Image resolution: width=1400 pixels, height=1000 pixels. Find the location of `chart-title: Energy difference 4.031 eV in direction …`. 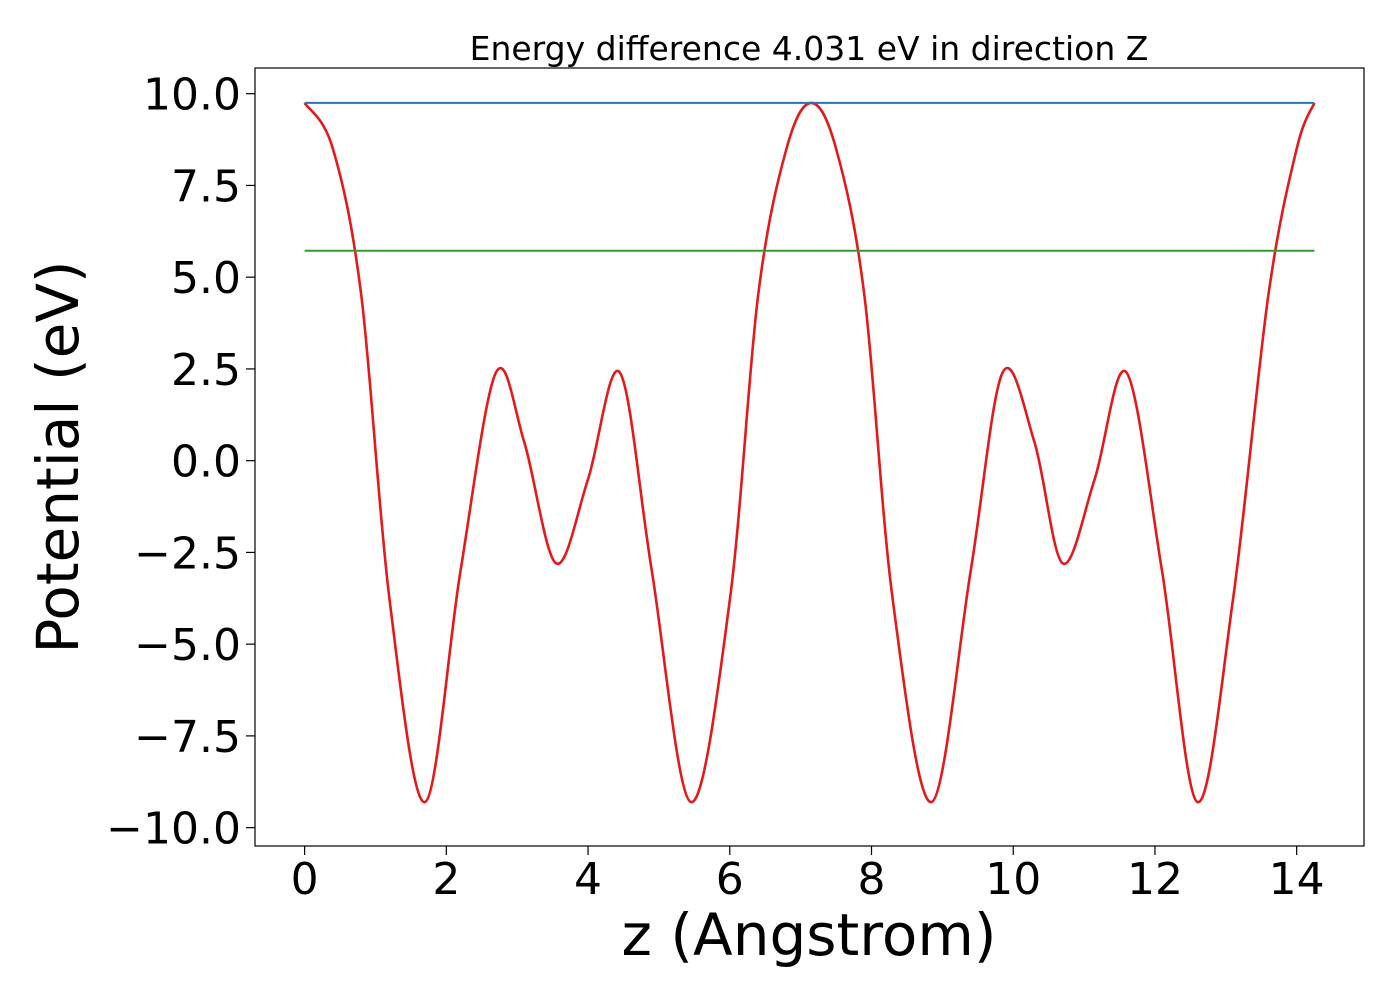

chart-title: Energy difference 4.031 eV in direction … is located at coordinates (809, 48).